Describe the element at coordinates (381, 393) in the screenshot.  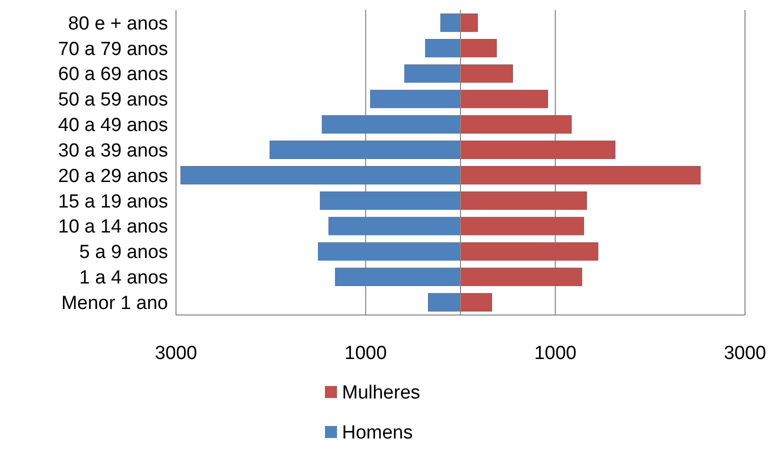
I see `legend-label: Mulheres` at that location.